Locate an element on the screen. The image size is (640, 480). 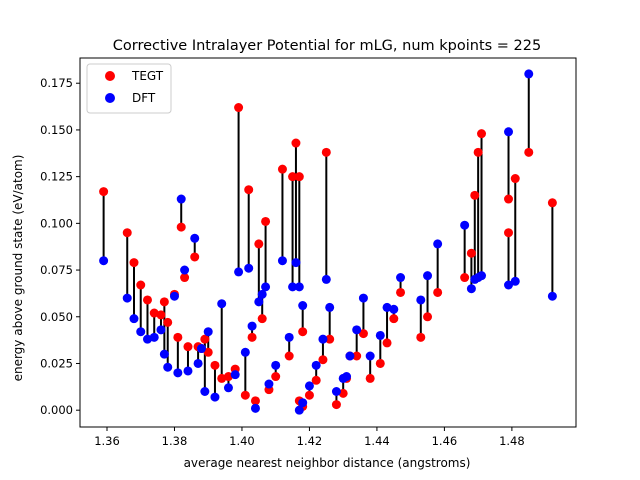
legend-label-tegt: TEGT is located at coordinates (147, 76).